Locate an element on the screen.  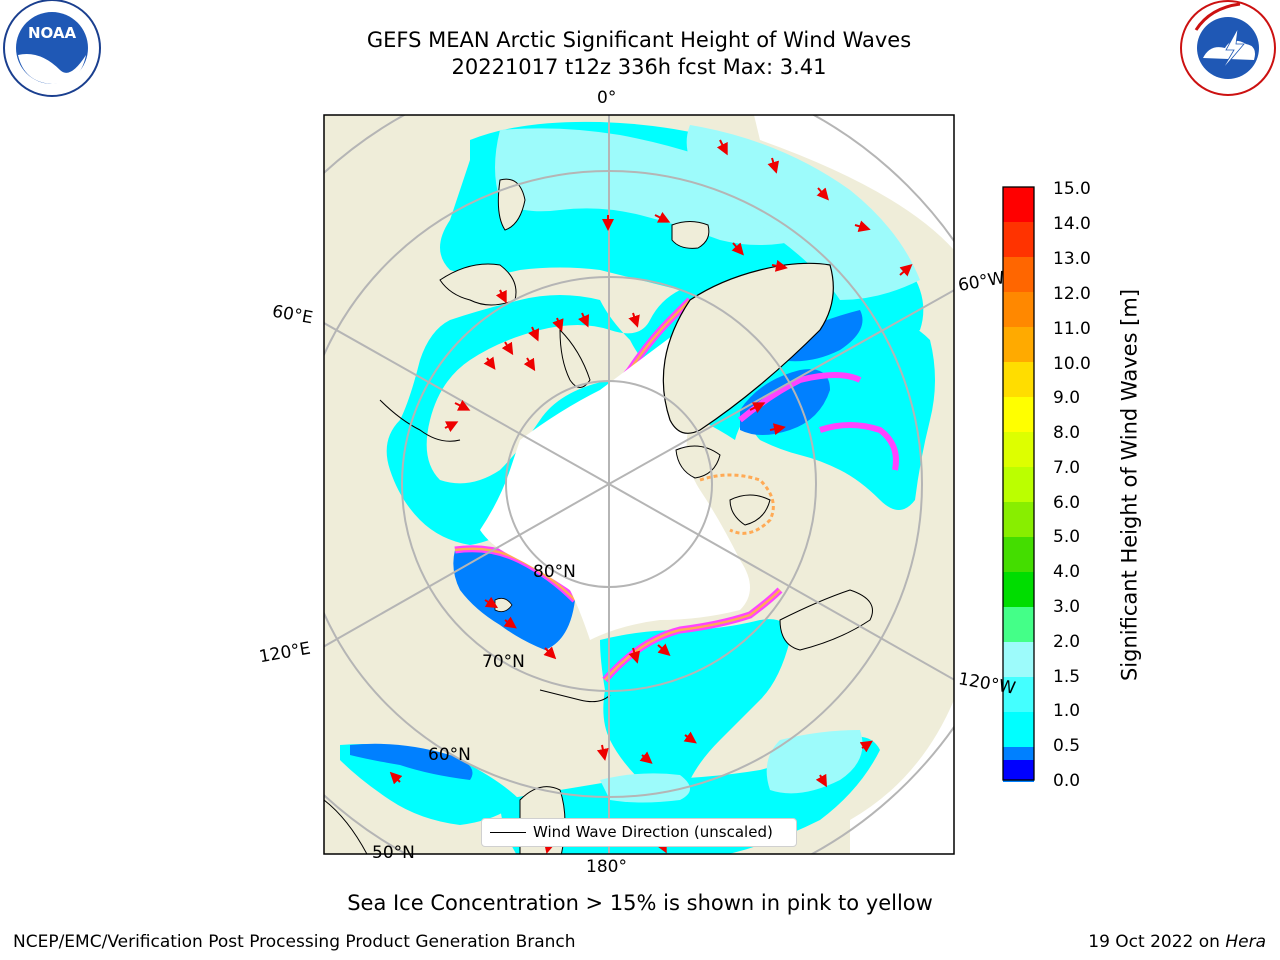
svalbard-island is located at coordinates (690, 235).